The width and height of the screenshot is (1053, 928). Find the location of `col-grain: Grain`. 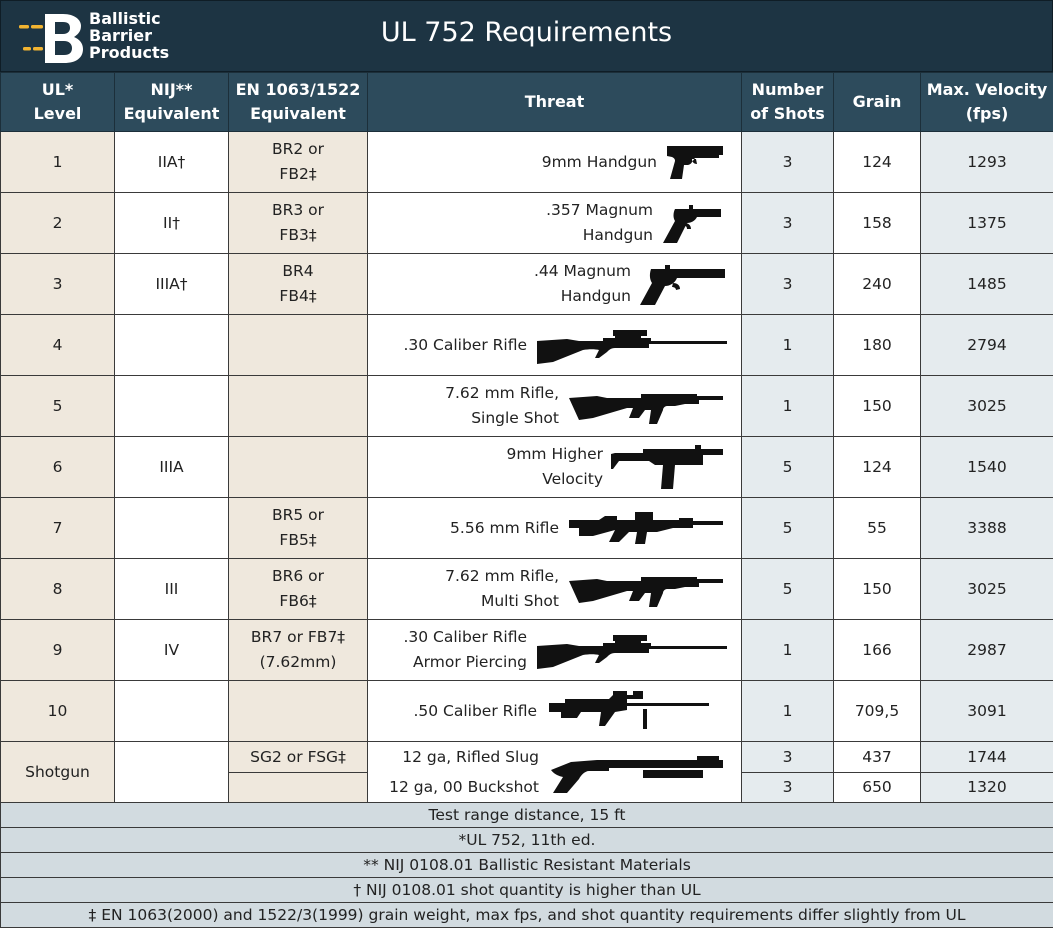

col-grain: Grain is located at coordinates (877, 102).